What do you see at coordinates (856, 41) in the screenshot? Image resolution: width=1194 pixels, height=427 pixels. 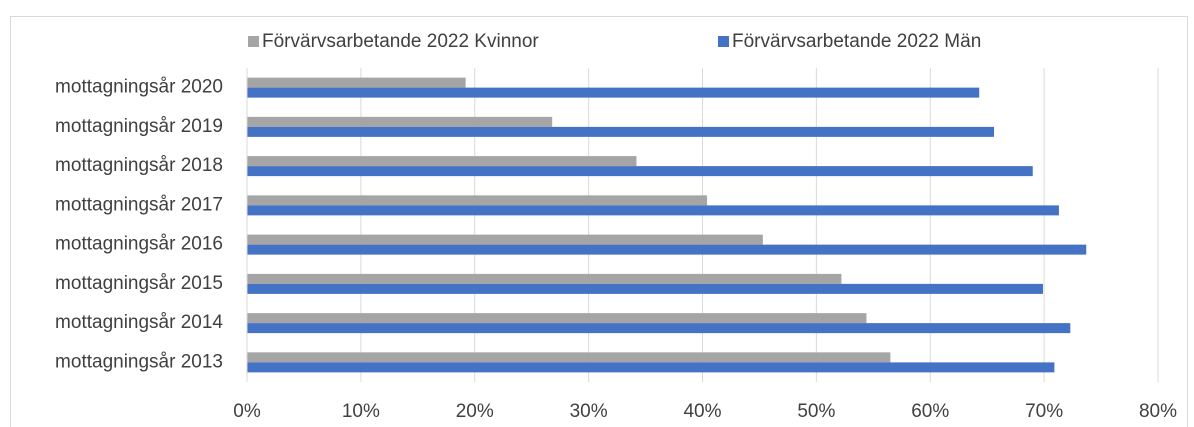 I see `legend-label: Förvärvsarbetande 2022 Män` at bounding box center [856, 41].